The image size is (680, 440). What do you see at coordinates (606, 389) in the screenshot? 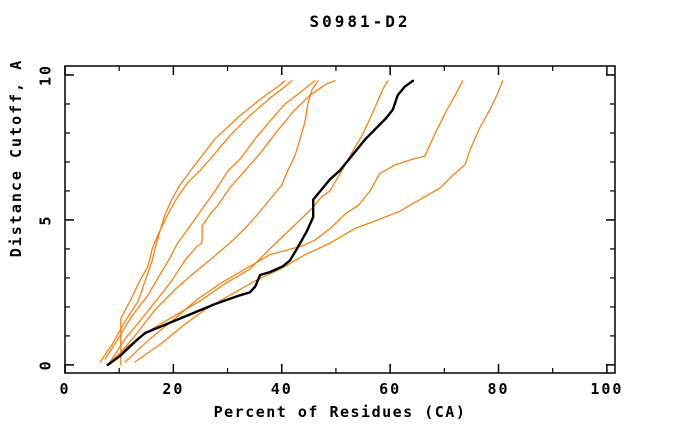
I see `x-tick-label: 100` at bounding box center [606, 389].